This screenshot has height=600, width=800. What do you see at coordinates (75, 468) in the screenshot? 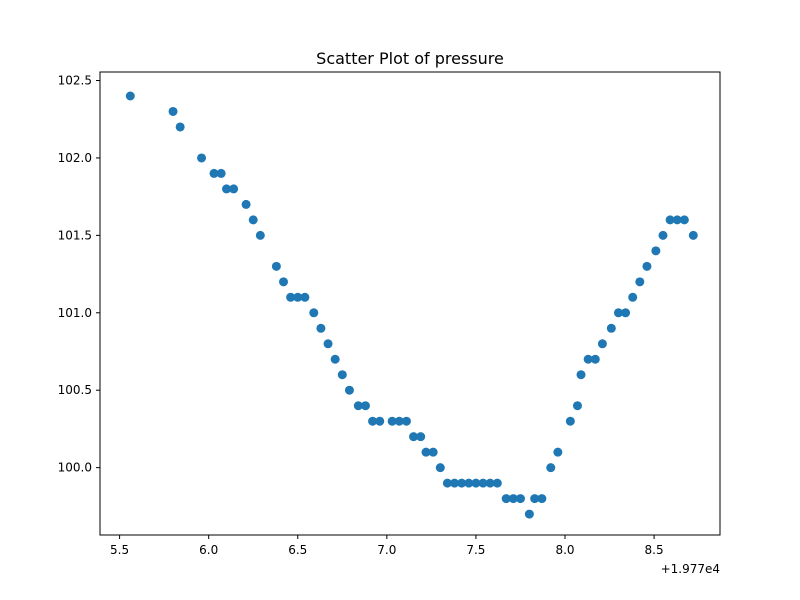
I see `y-tick-label: 100.0` at bounding box center [75, 468].